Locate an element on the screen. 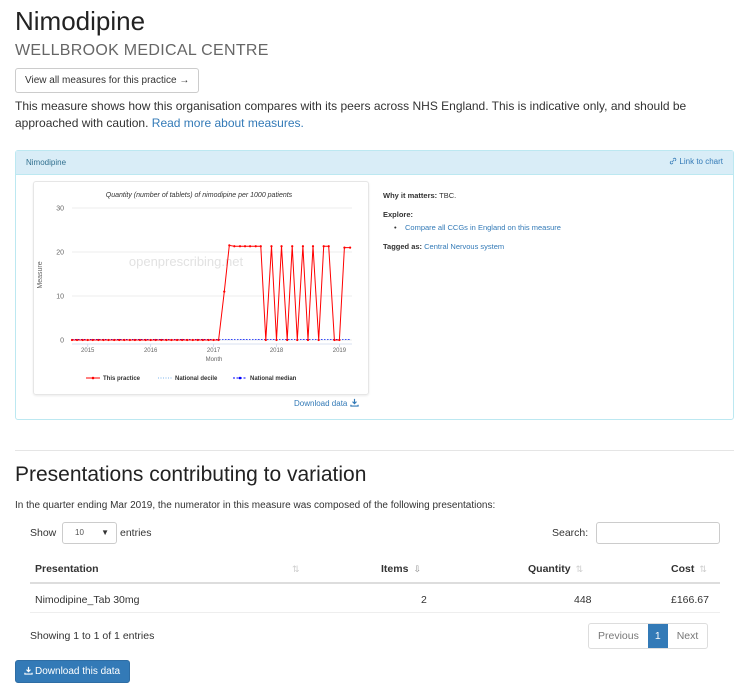 Image resolution: width=737 pixels, height=692 pixels. page-1-button: 1 is located at coordinates (657, 636).